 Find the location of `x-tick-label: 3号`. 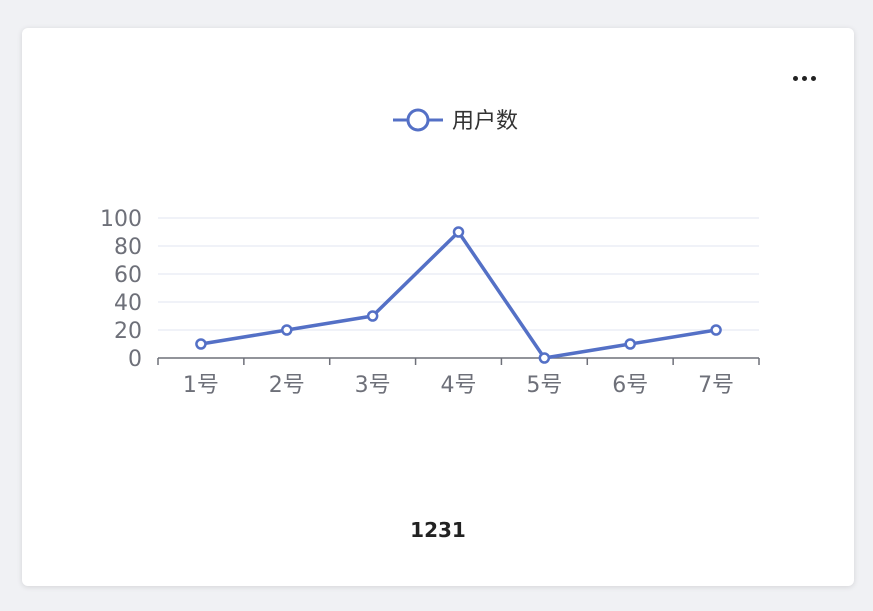

x-tick-label: 3号 is located at coordinates (373, 385).